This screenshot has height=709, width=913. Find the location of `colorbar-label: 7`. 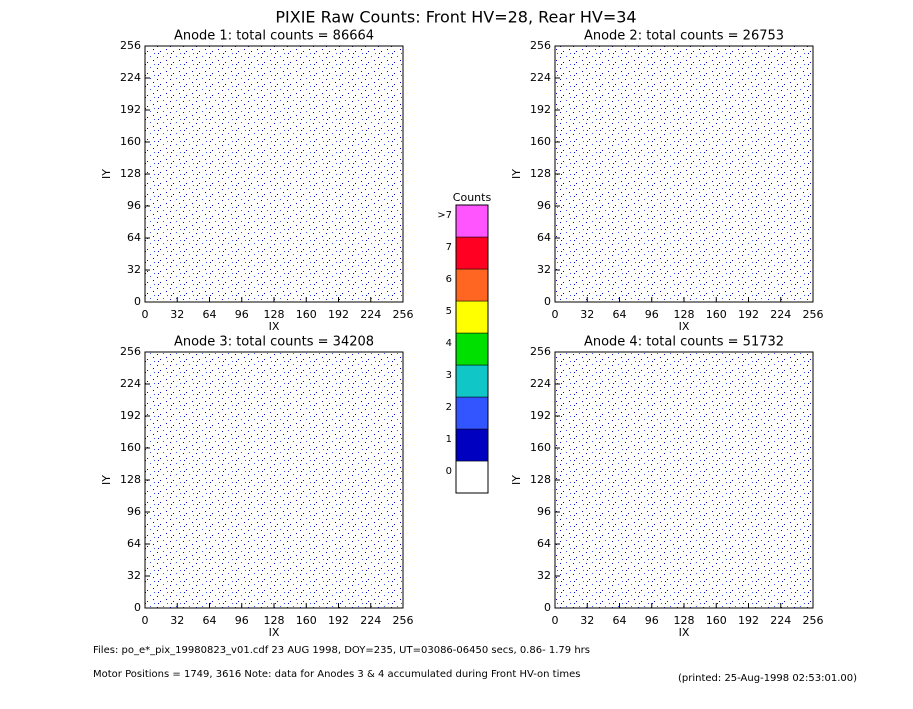

colorbar-label: 7 is located at coordinates (449, 247).